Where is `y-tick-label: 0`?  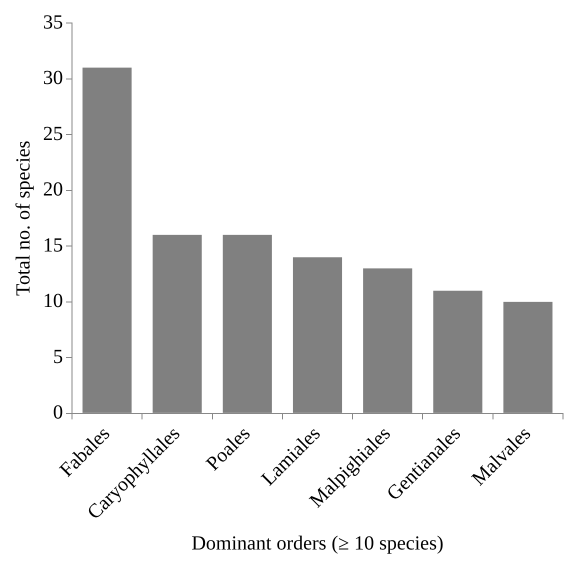 y-tick-label: 0 is located at coordinates (58, 413).